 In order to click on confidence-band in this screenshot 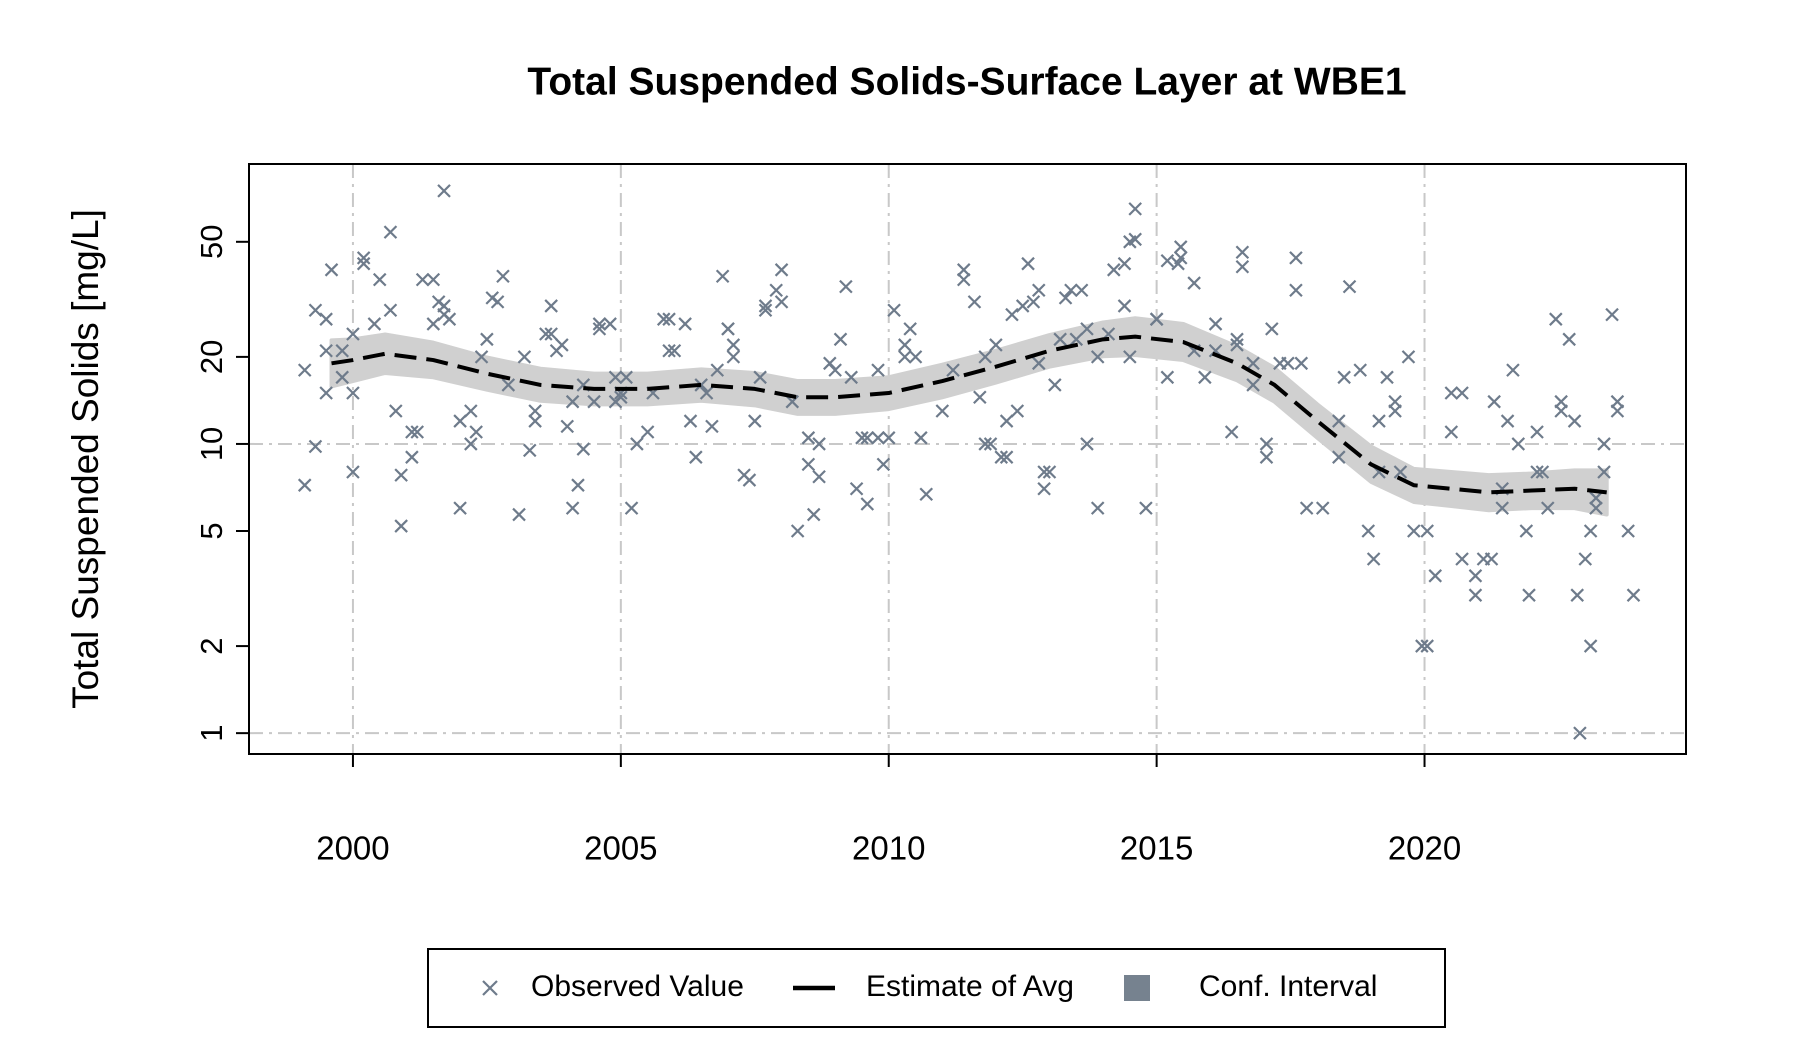, I will do `click(969, 416)`.